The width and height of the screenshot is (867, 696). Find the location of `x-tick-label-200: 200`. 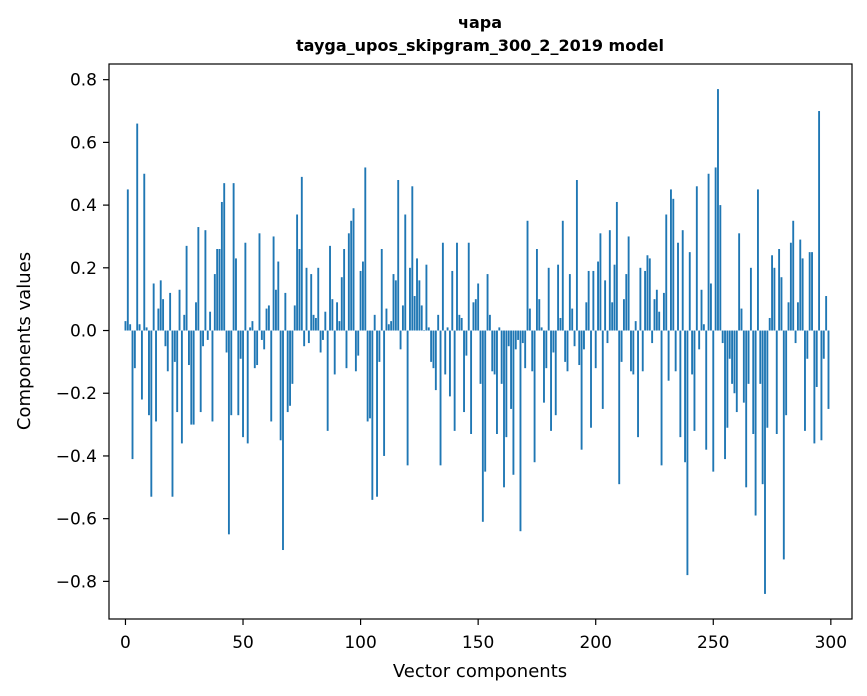

x-tick-label-200: 200 is located at coordinates (595, 643).